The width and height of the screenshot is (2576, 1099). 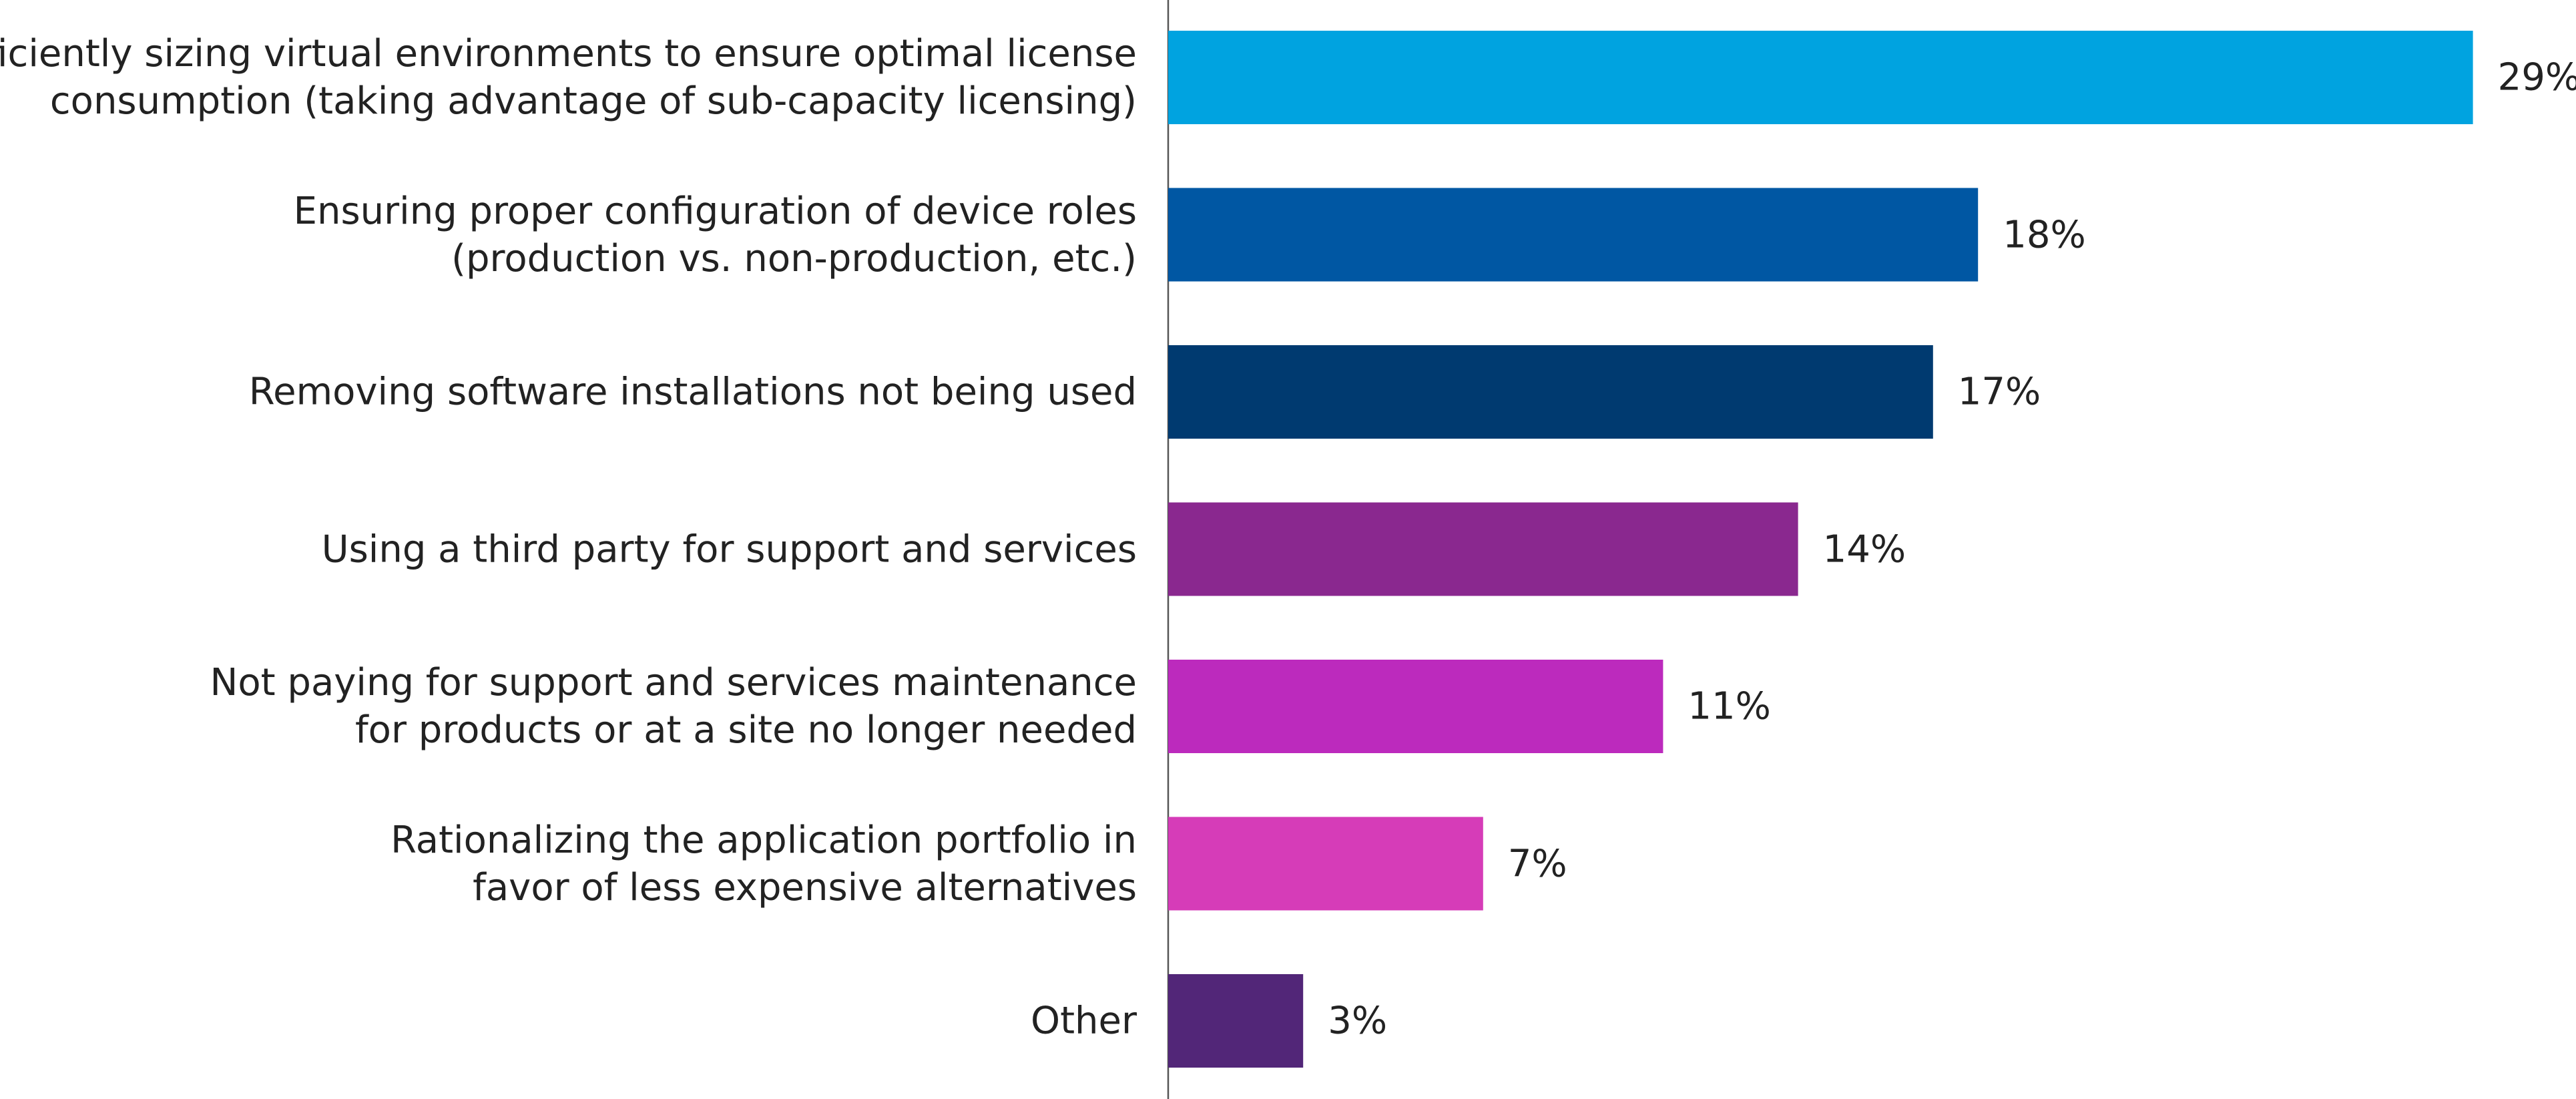 I want to click on value-label: 7%, so click(x=1537, y=863).